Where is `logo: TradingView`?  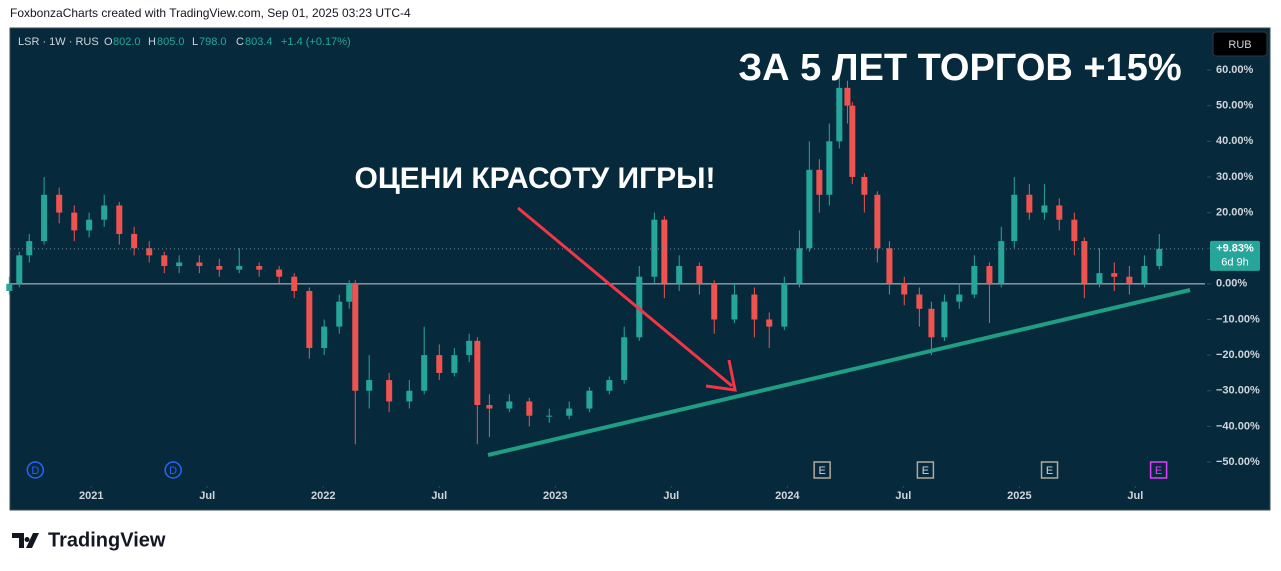 logo: TradingView is located at coordinates (89, 540).